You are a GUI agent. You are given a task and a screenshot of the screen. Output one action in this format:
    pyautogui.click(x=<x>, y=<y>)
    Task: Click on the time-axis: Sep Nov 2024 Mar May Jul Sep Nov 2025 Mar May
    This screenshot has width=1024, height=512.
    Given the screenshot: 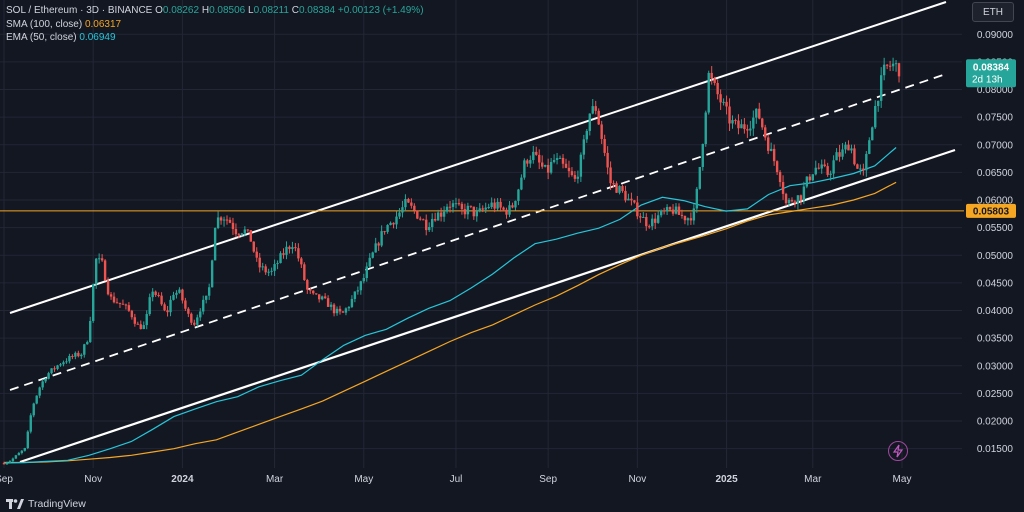 What is the action you would take?
    pyautogui.click(x=455, y=479)
    